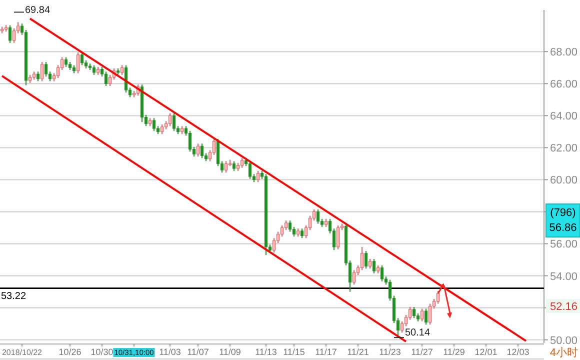 The width and height of the screenshot is (580, 360). I want to click on x-tick-label: 2018/10/22, so click(22, 352).